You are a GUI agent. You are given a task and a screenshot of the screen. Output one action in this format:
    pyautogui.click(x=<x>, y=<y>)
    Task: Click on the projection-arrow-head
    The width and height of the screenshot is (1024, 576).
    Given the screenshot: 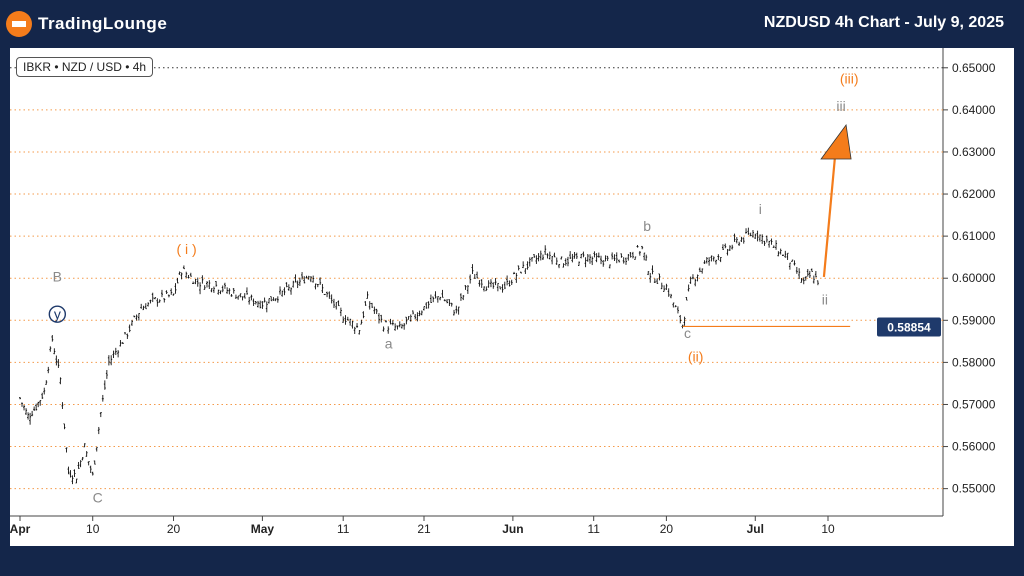 What is the action you would take?
    pyautogui.click(x=836, y=141)
    